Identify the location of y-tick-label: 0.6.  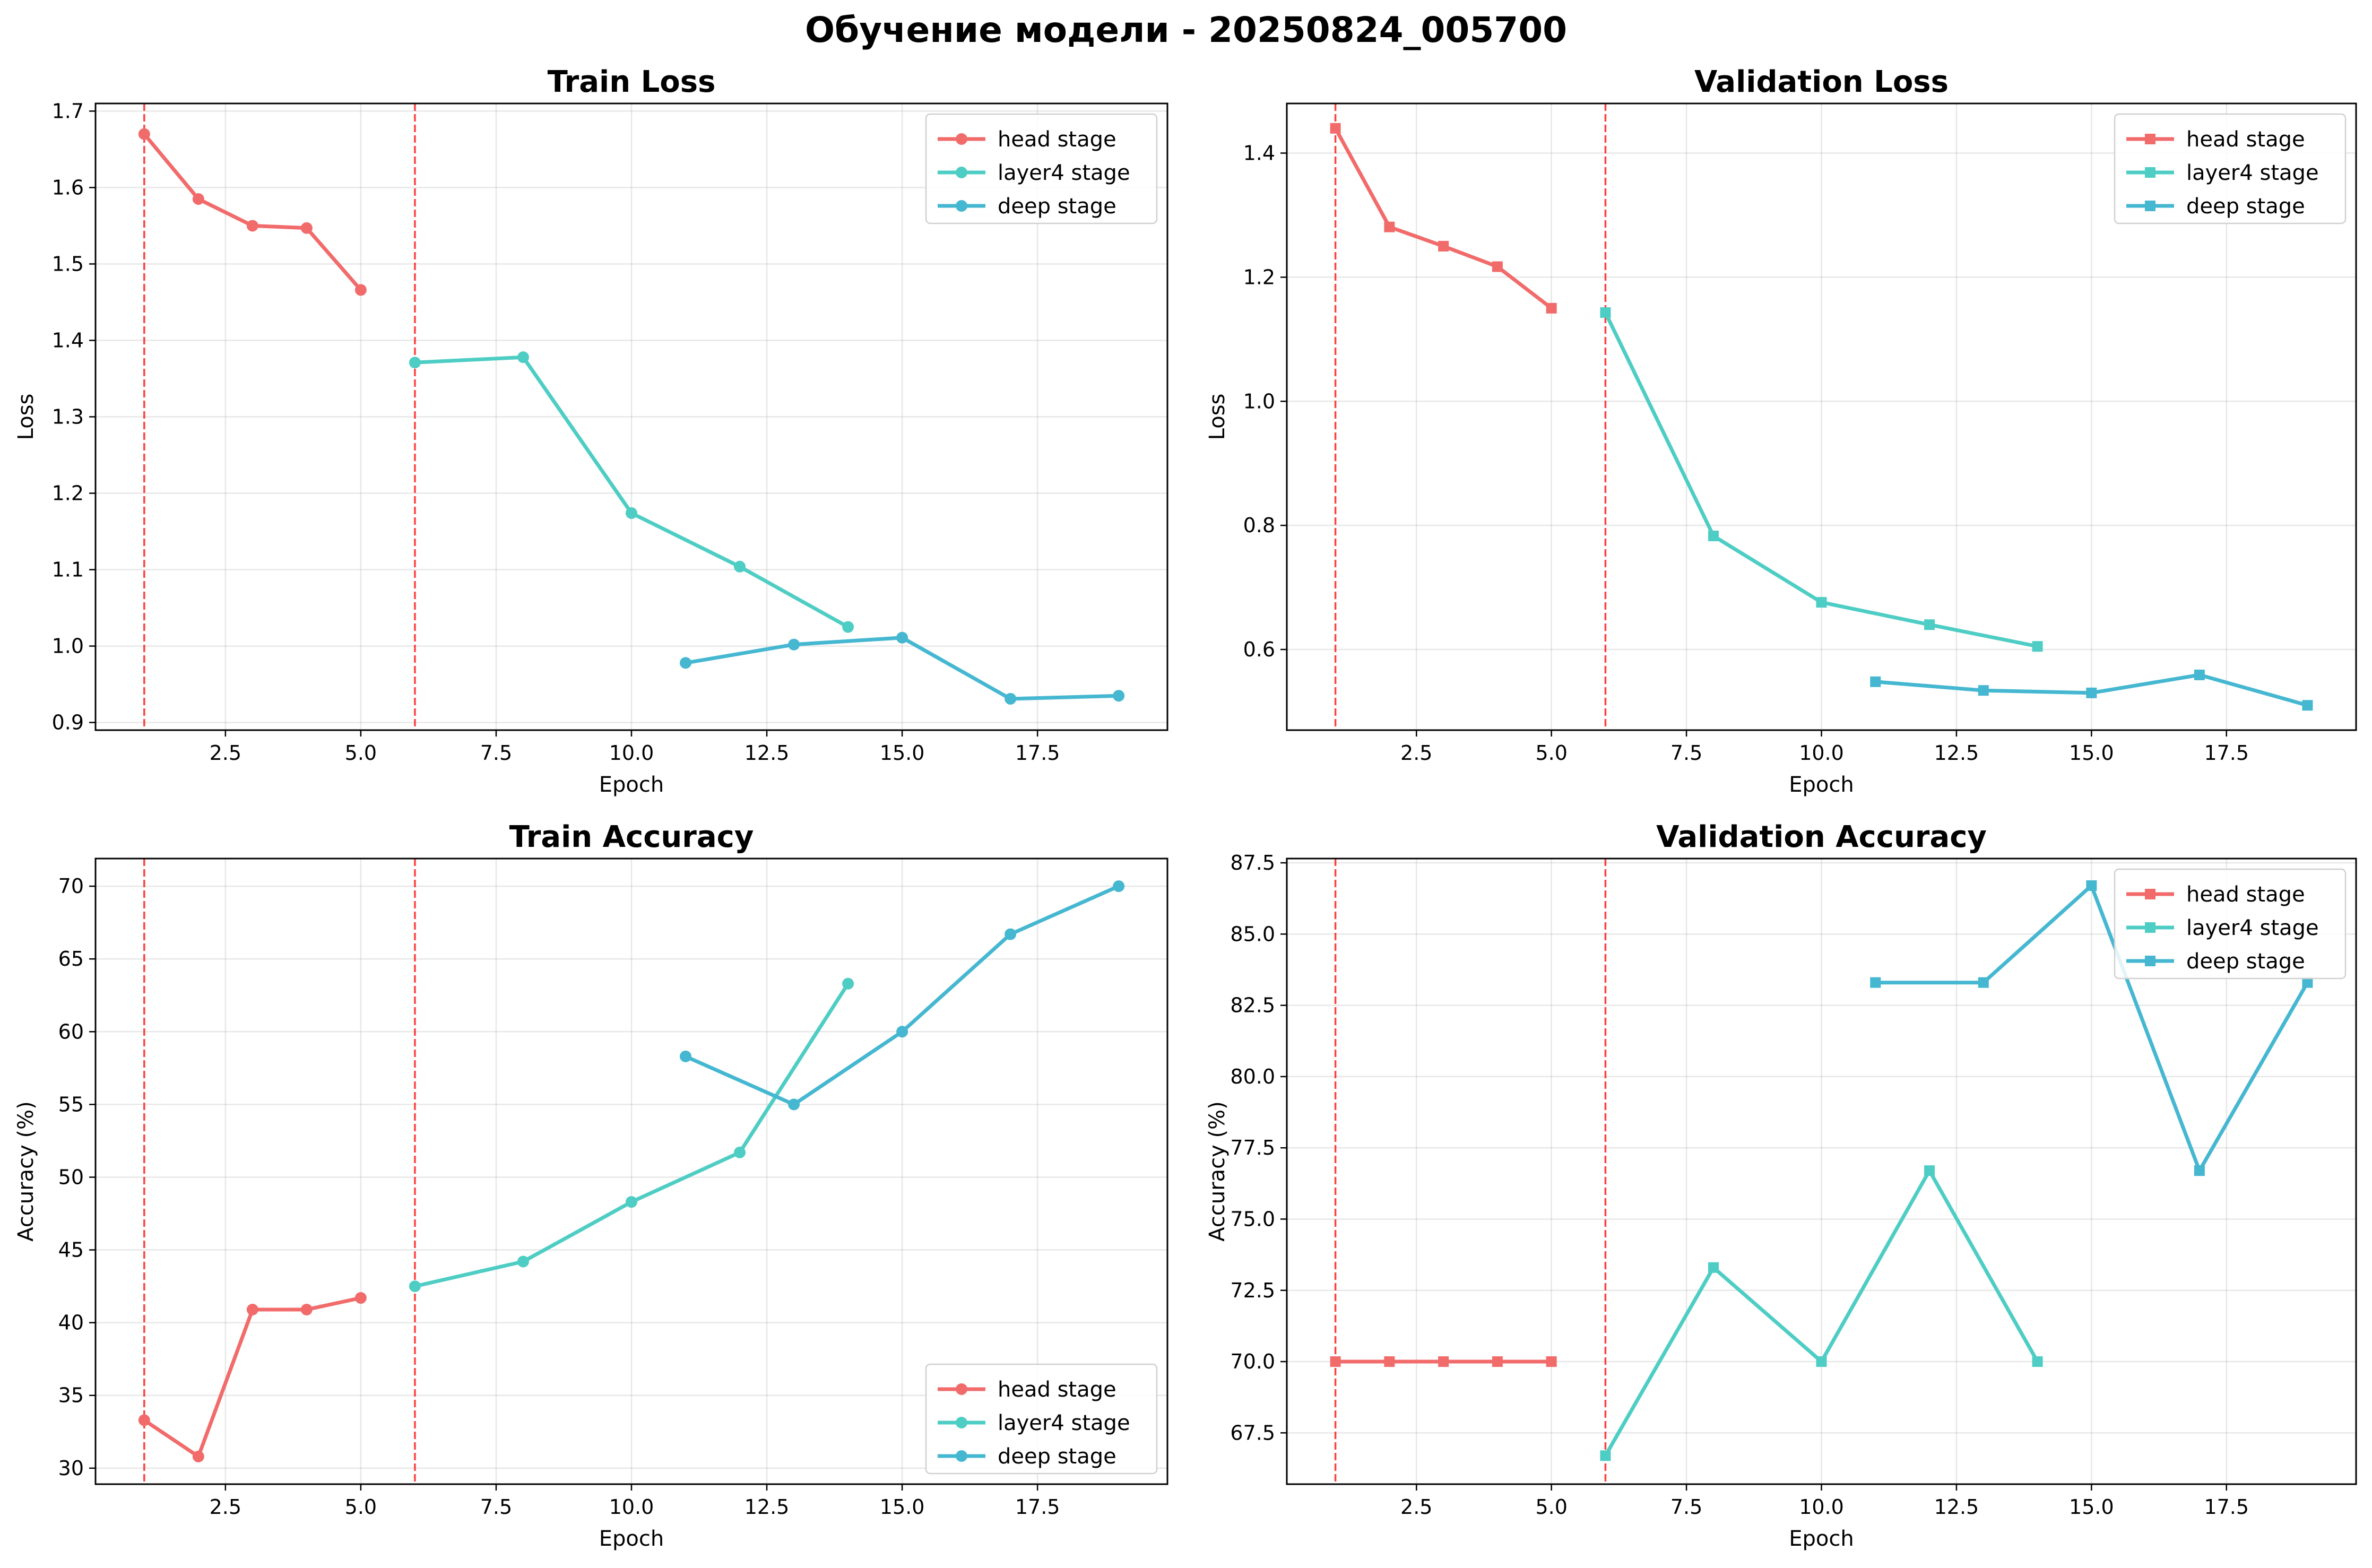
(1259, 649).